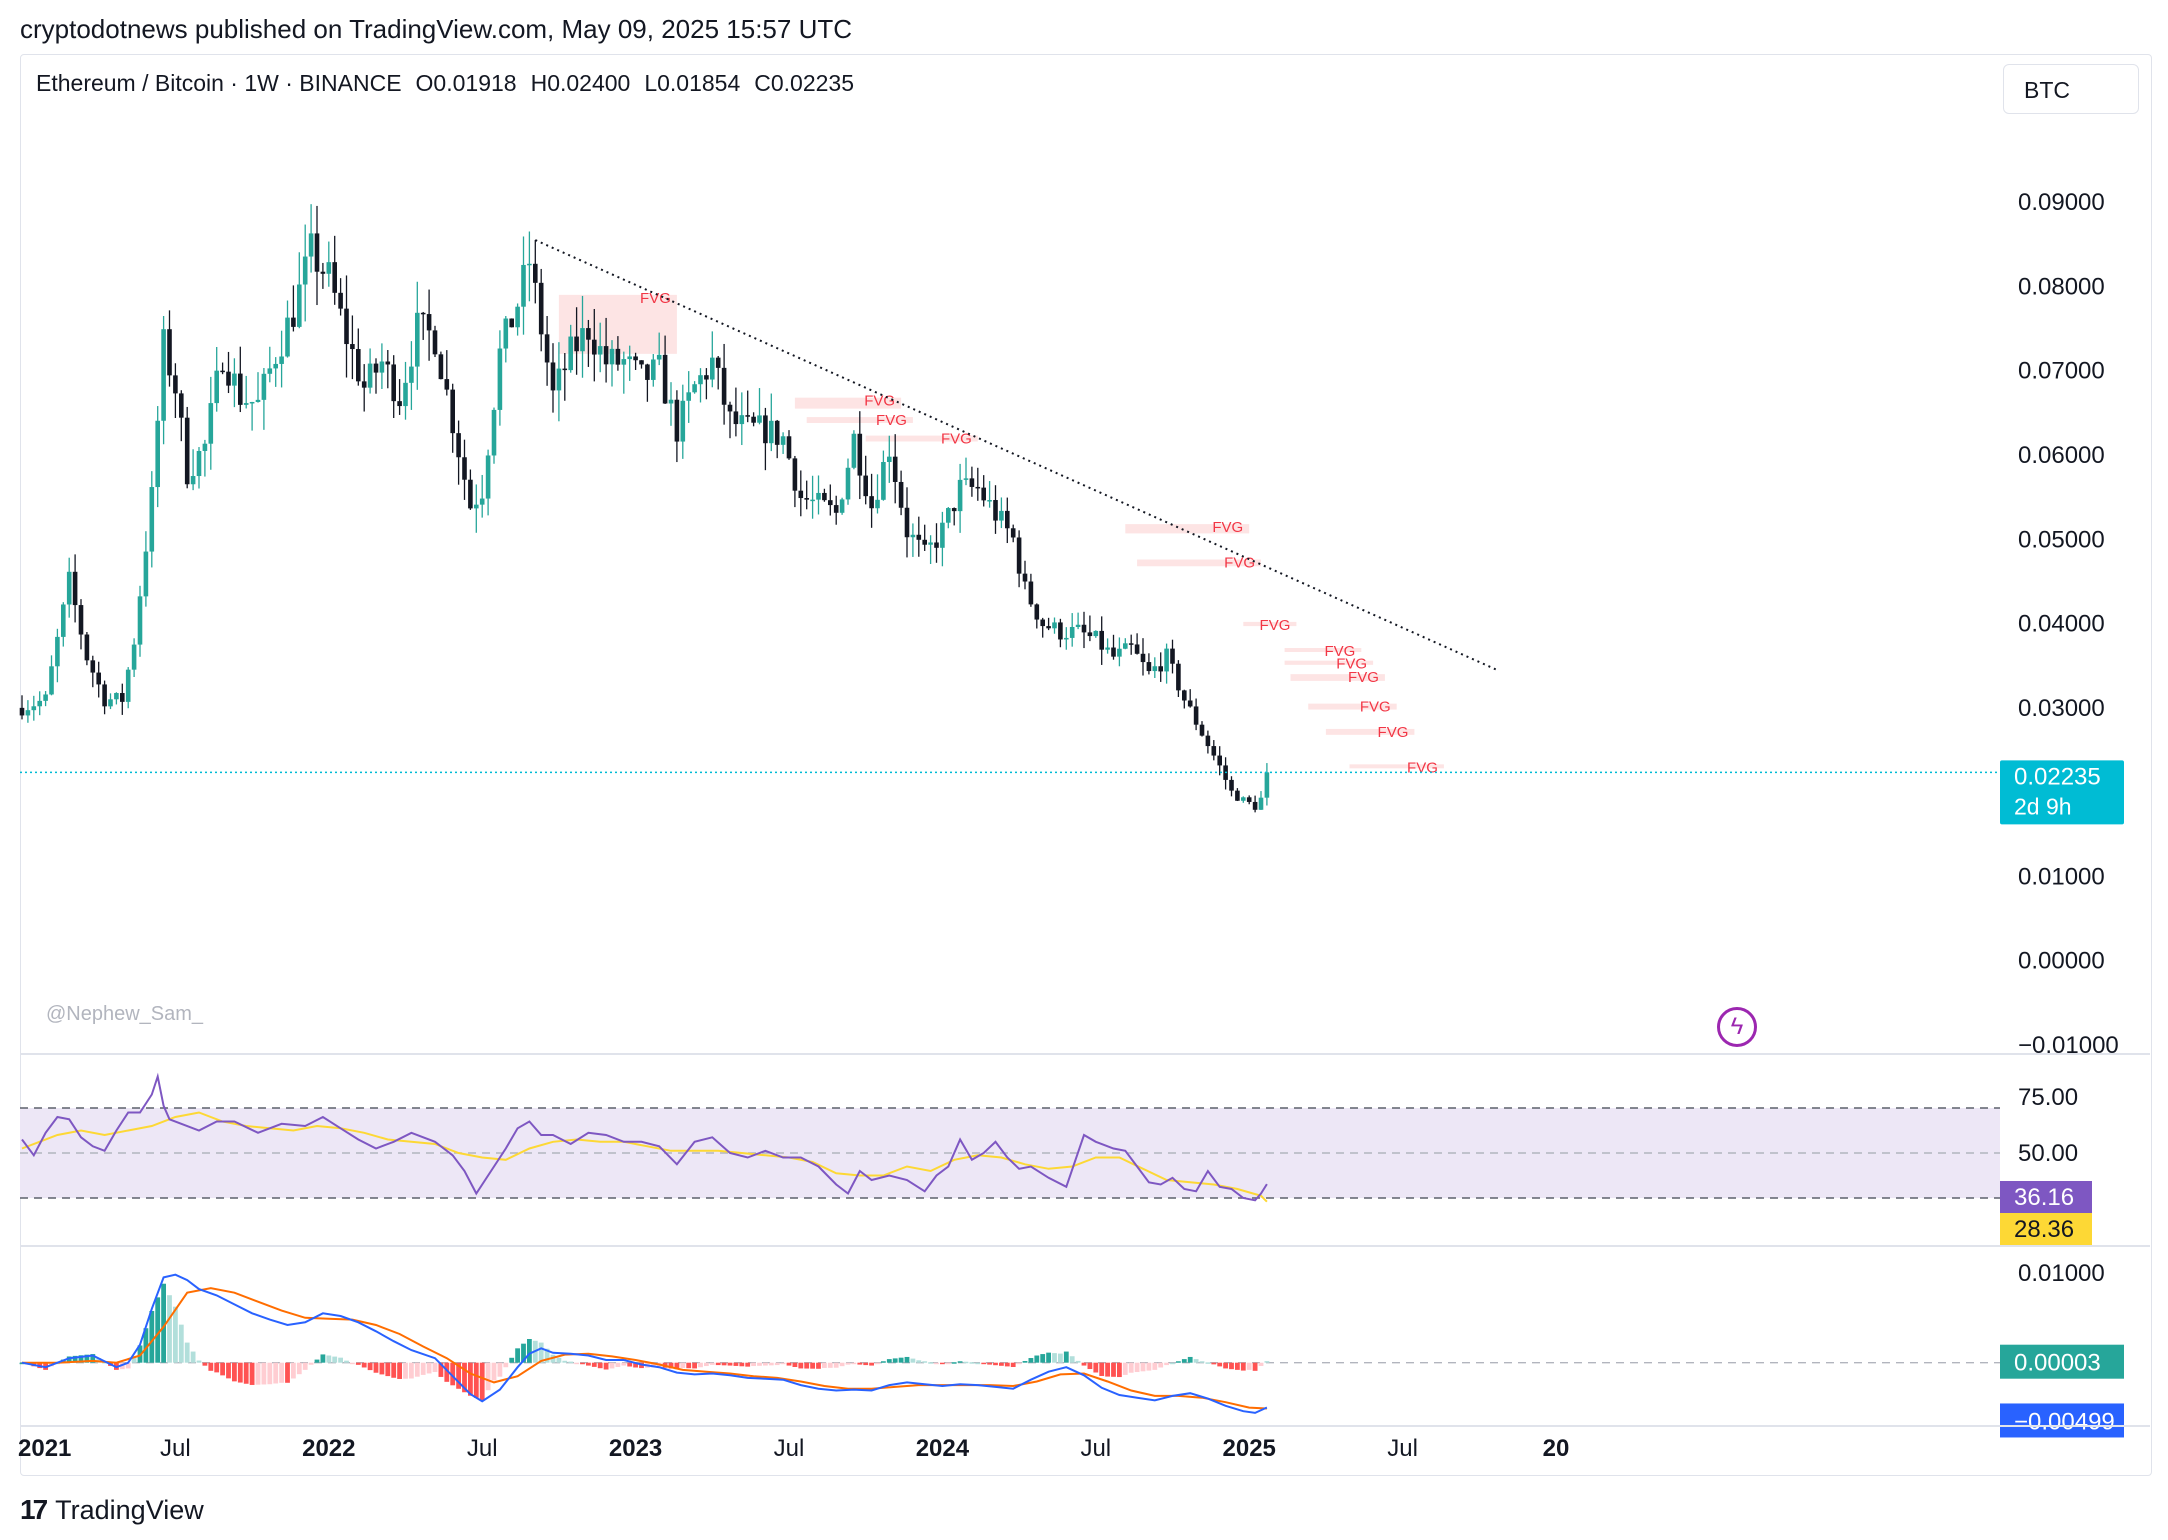  I want to click on last-price-value: 0.02235, so click(2057, 776).